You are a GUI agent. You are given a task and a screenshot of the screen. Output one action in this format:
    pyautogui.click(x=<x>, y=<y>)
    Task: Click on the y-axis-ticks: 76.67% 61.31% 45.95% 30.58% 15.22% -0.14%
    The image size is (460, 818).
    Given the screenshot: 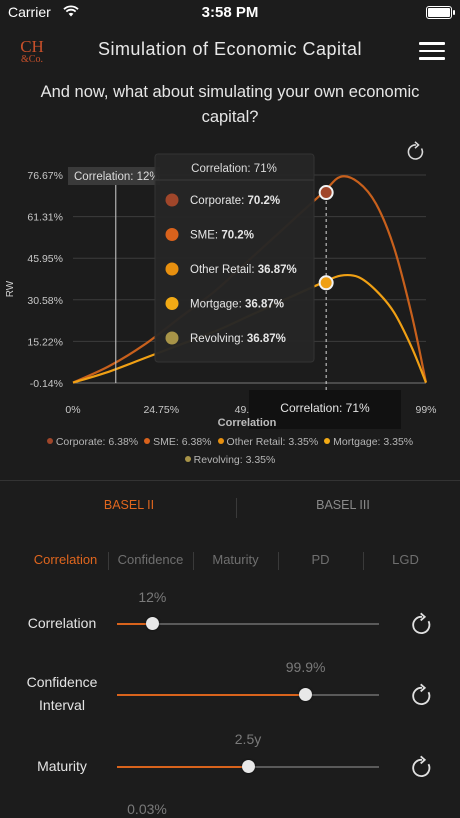 What is the action you would take?
    pyautogui.click(x=45, y=280)
    